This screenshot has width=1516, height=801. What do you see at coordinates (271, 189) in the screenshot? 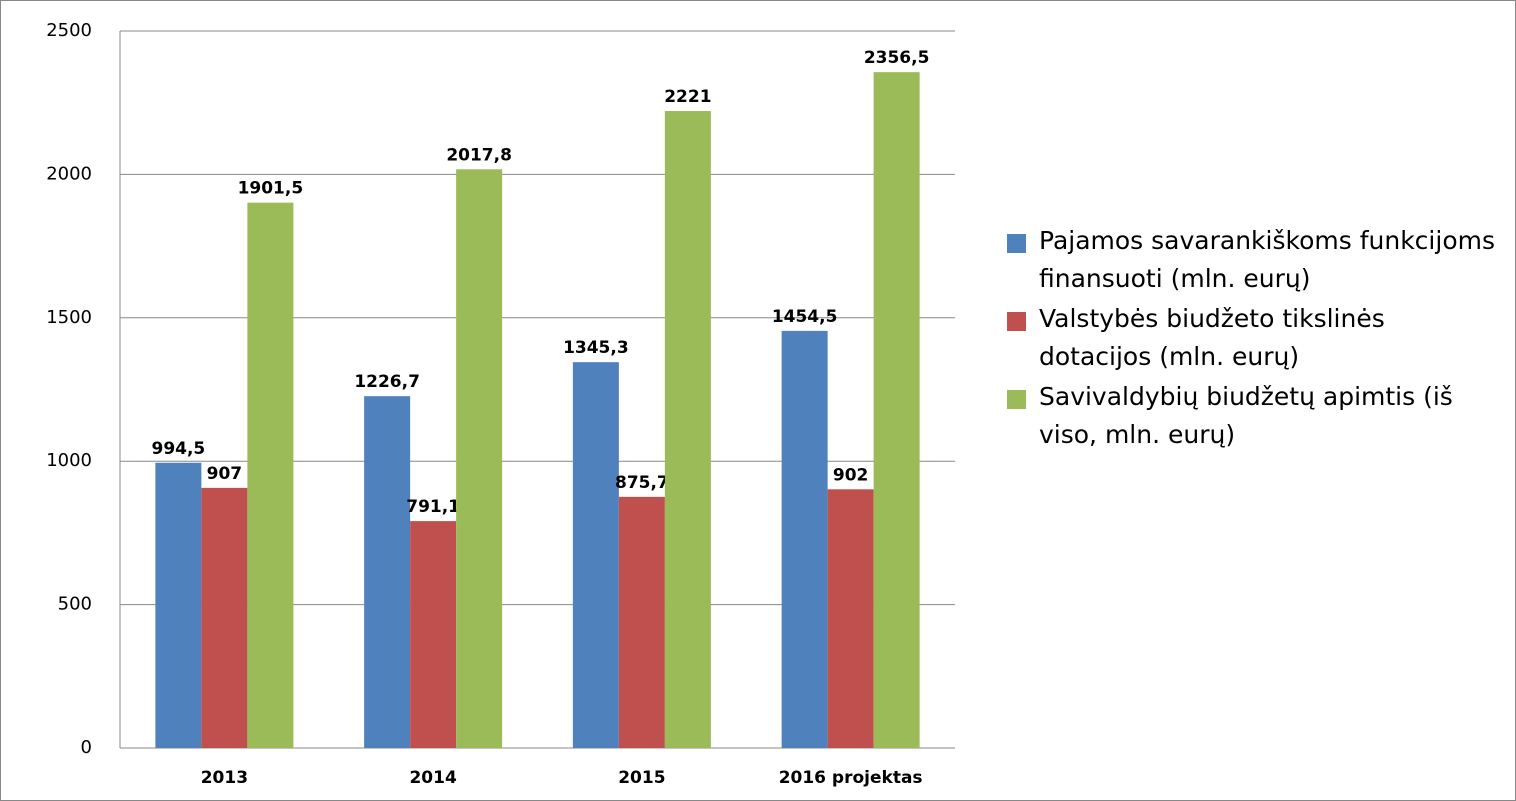
I see `data-label: 1901,5` at bounding box center [271, 189].